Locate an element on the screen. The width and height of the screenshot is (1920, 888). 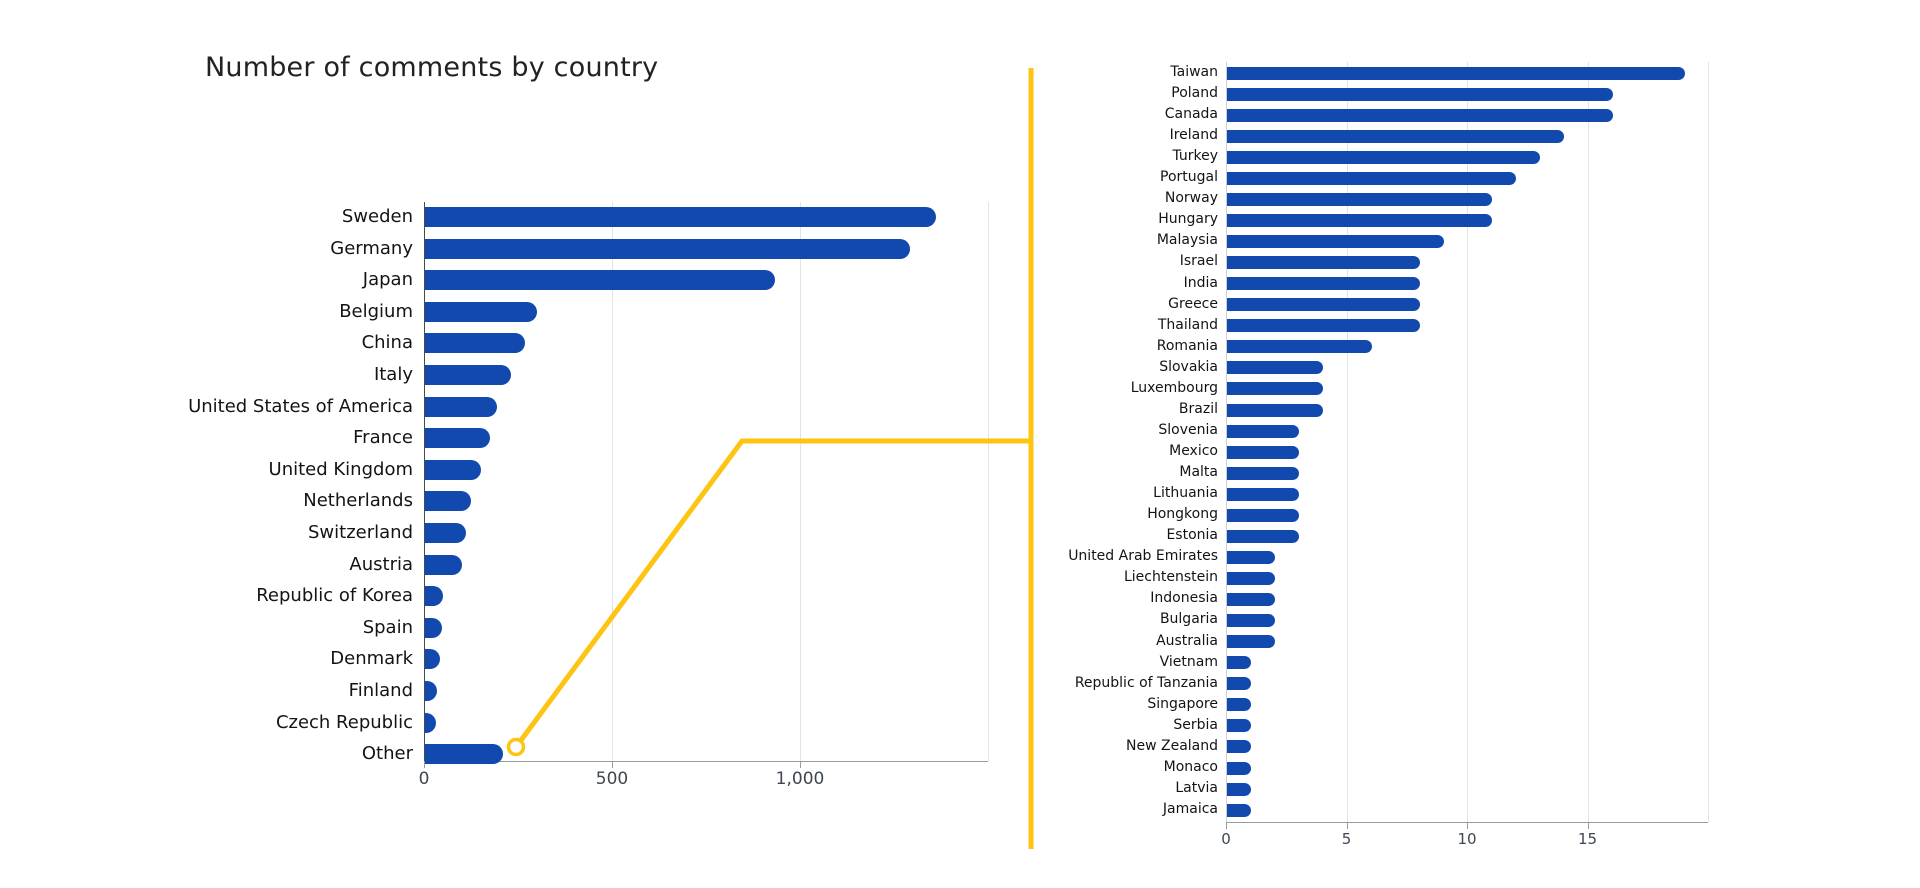
category-label: Malaysia is located at coordinates (1187, 240).